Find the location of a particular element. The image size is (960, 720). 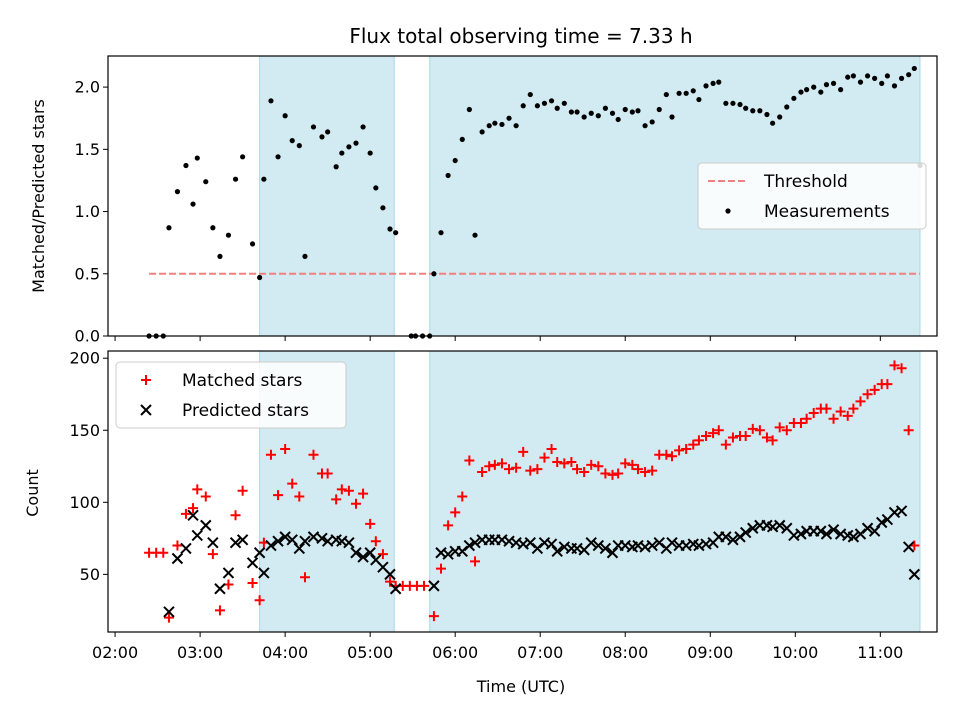

ratio-legend: Threshold Measurements is located at coordinates (812, 196).